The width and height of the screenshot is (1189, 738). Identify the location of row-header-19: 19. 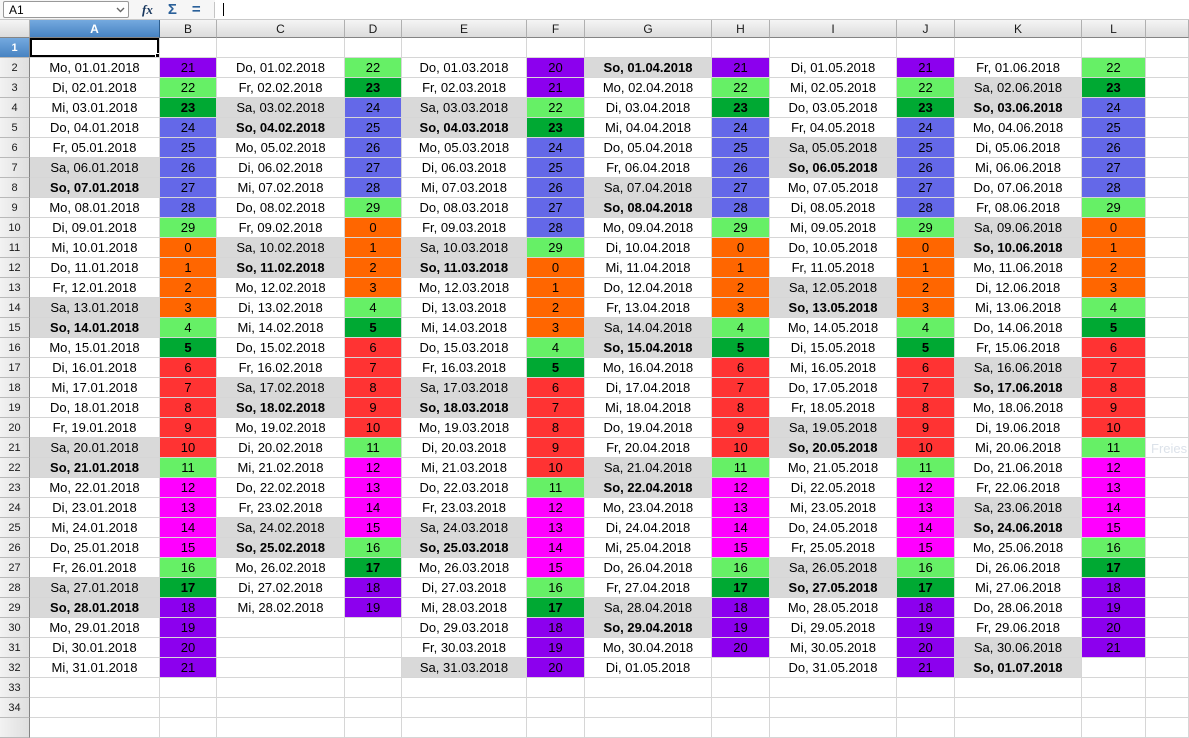
(15, 408).